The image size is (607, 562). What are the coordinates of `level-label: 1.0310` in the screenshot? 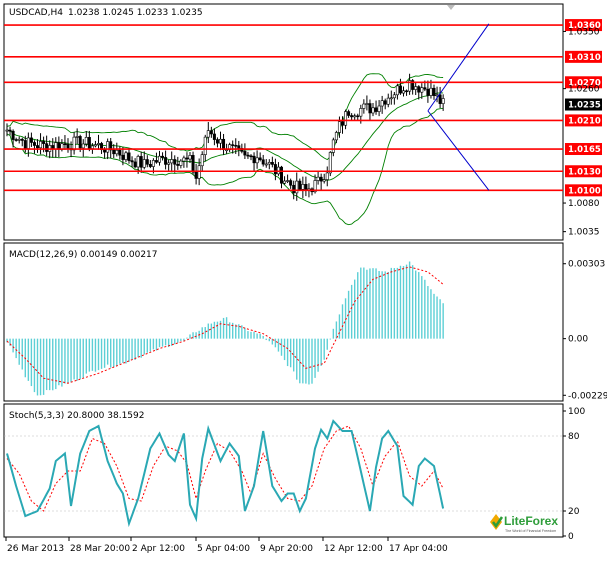 It's located at (584, 58).